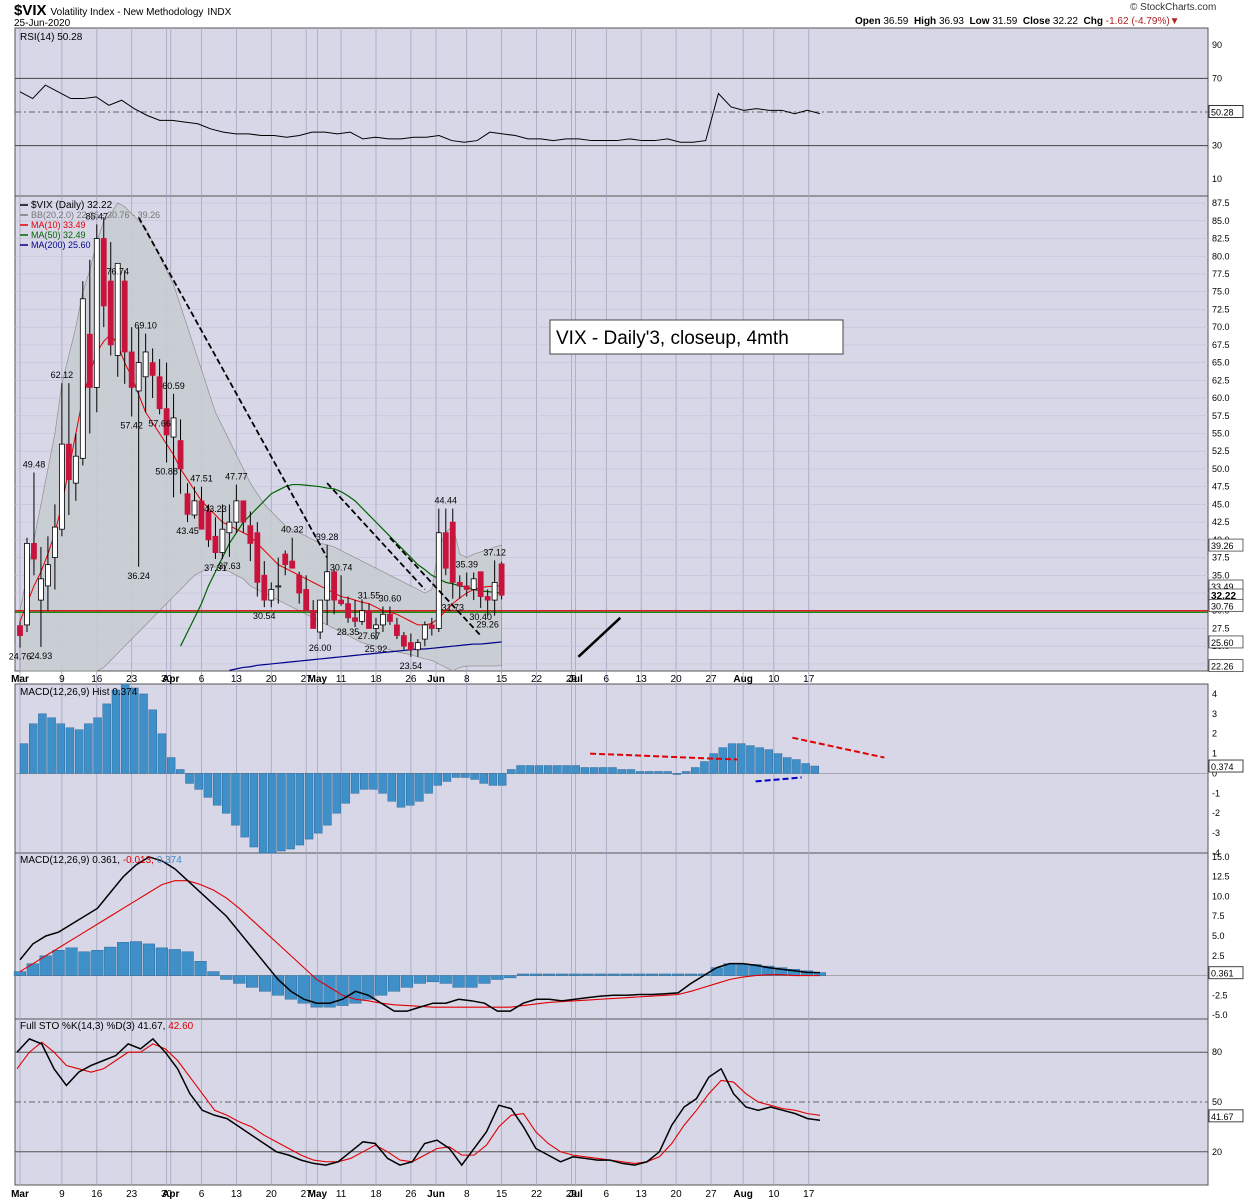 The width and height of the screenshot is (1250, 1200). Describe the element at coordinates (1222, 546) in the screenshot. I see `price-value-label: 39.26` at that location.